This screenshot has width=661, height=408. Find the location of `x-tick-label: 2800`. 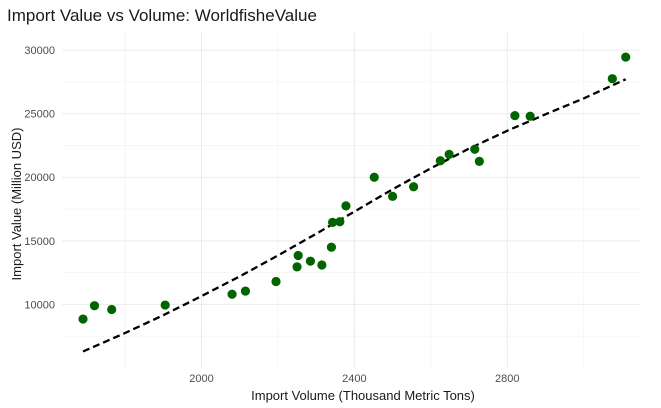

x-tick-label: 2800 is located at coordinates (507, 379).